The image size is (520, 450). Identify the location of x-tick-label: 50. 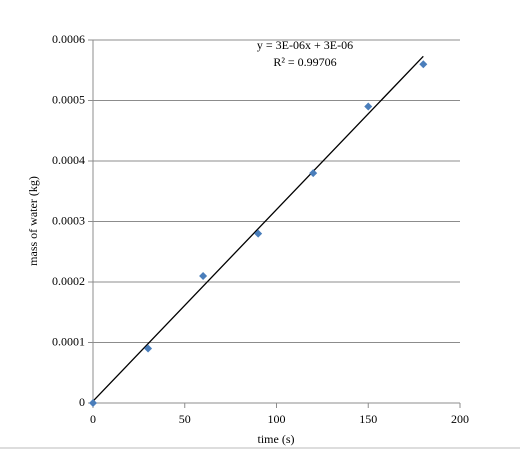
(185, 419).